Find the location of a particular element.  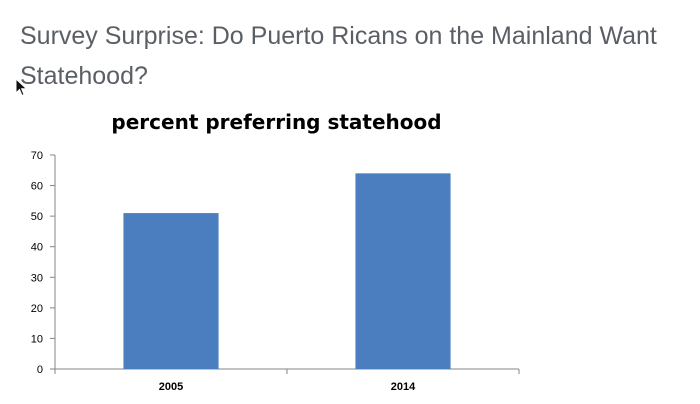

y-tick-label: 30 is located at coordinates (37, 278).